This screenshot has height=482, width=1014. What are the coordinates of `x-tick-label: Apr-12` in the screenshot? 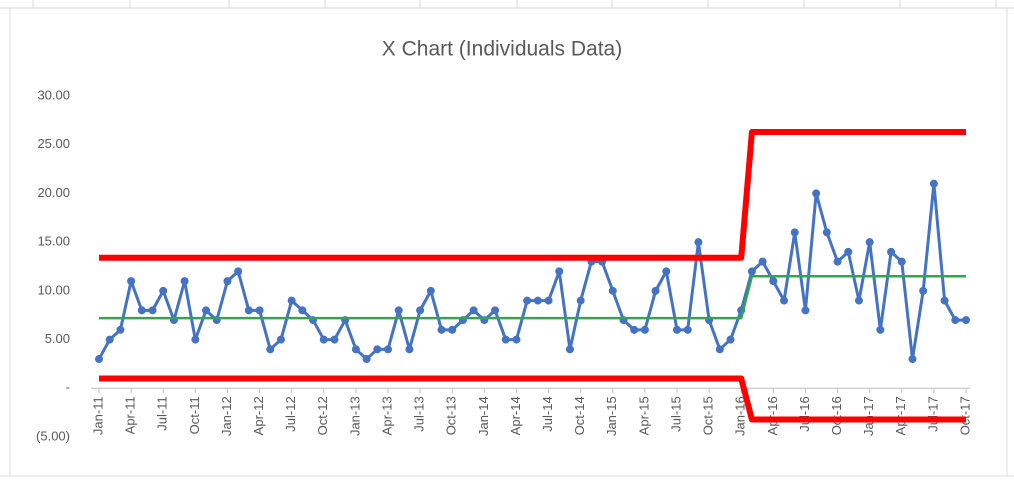 It's located at (258, 415).